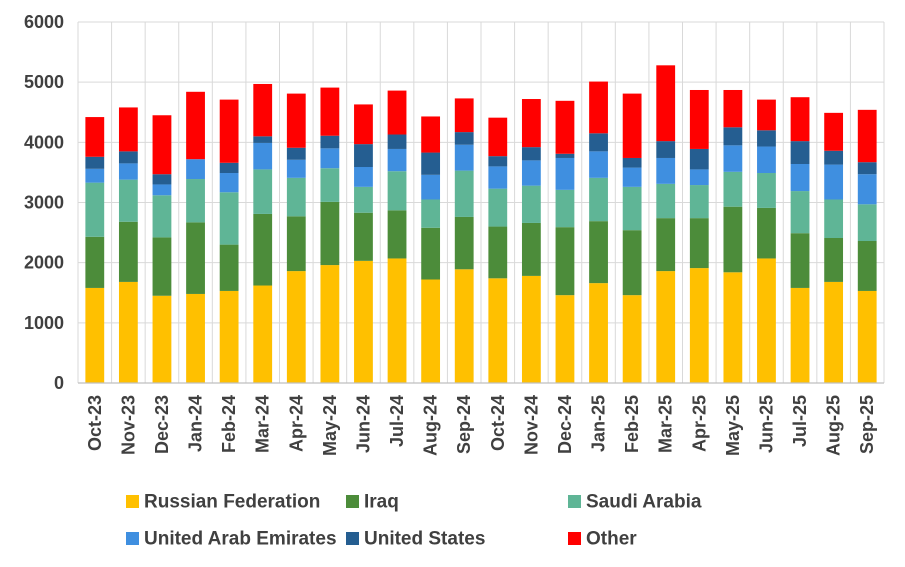  Describe the element at coordinates (229, 131) in the screenshot. I see `bar-Feb-24-other` at that location.